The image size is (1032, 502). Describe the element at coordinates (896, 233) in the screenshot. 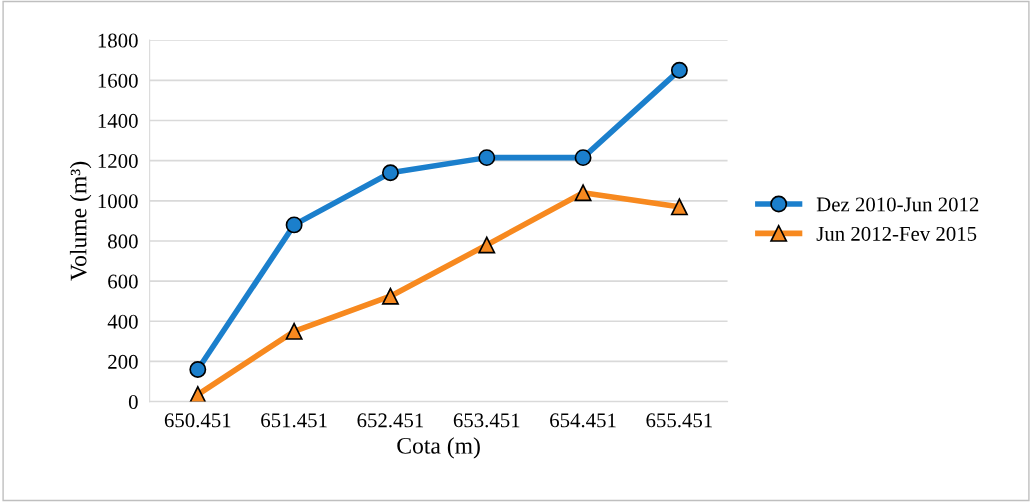

I see `legend-label: Jun 2012-Fev 2015` at that location.